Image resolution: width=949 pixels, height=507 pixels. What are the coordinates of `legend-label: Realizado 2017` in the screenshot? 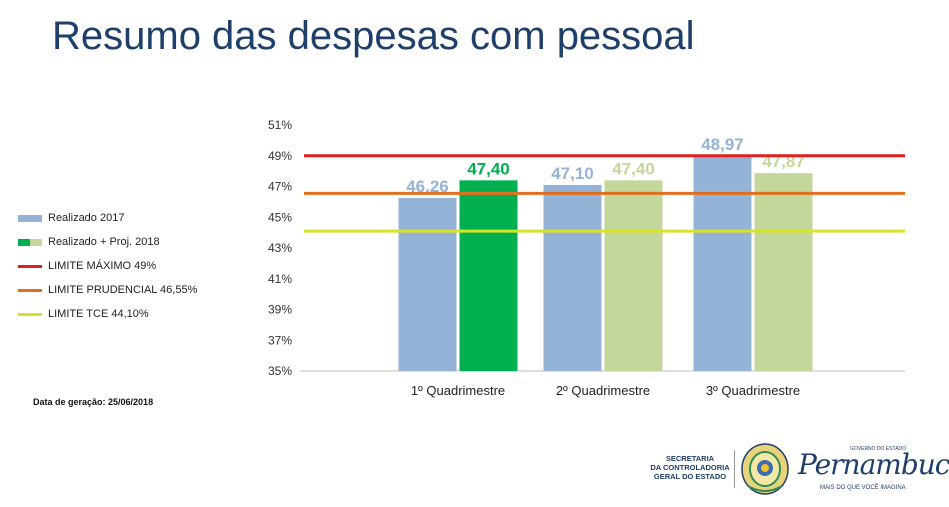 It's located at (86, 218).